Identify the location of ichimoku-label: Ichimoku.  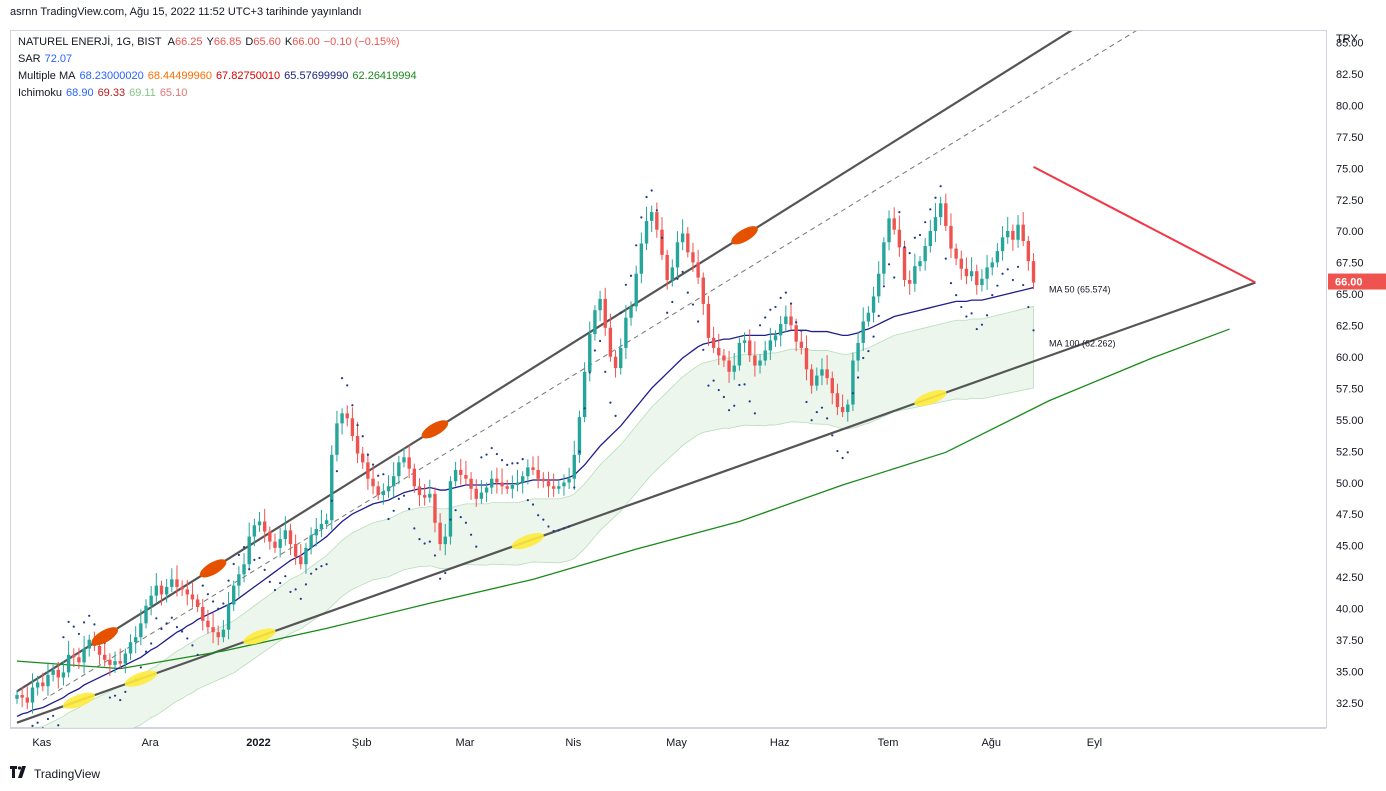
(40, 93).